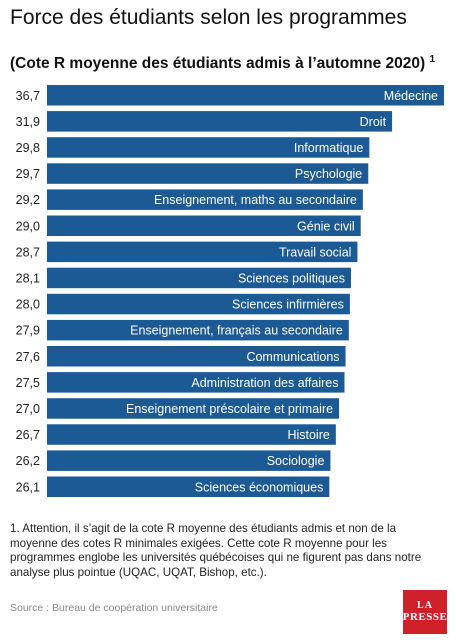  I want to click on category-label: Histoire, so click(308, 435).